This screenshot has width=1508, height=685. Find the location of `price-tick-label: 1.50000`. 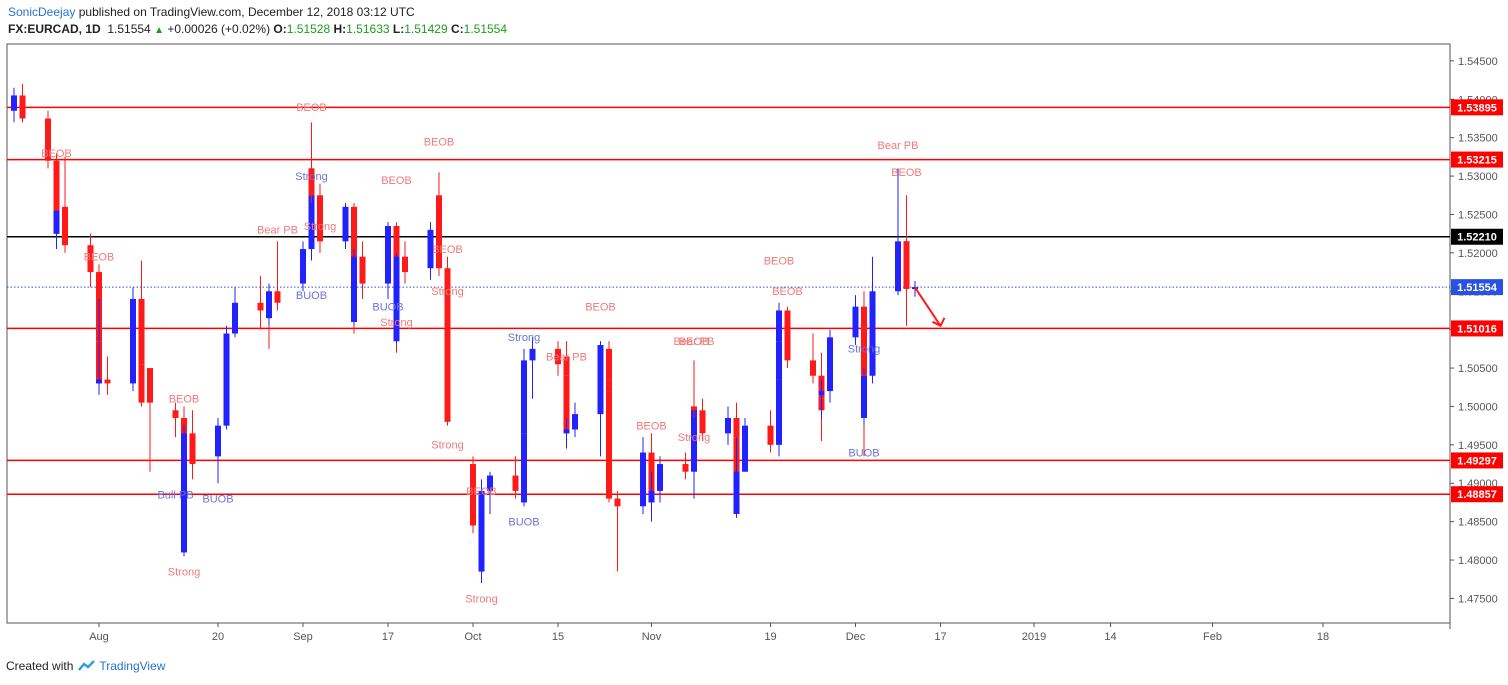

price-tick-label: 1.50000 is located at coordinates (1478, 407).